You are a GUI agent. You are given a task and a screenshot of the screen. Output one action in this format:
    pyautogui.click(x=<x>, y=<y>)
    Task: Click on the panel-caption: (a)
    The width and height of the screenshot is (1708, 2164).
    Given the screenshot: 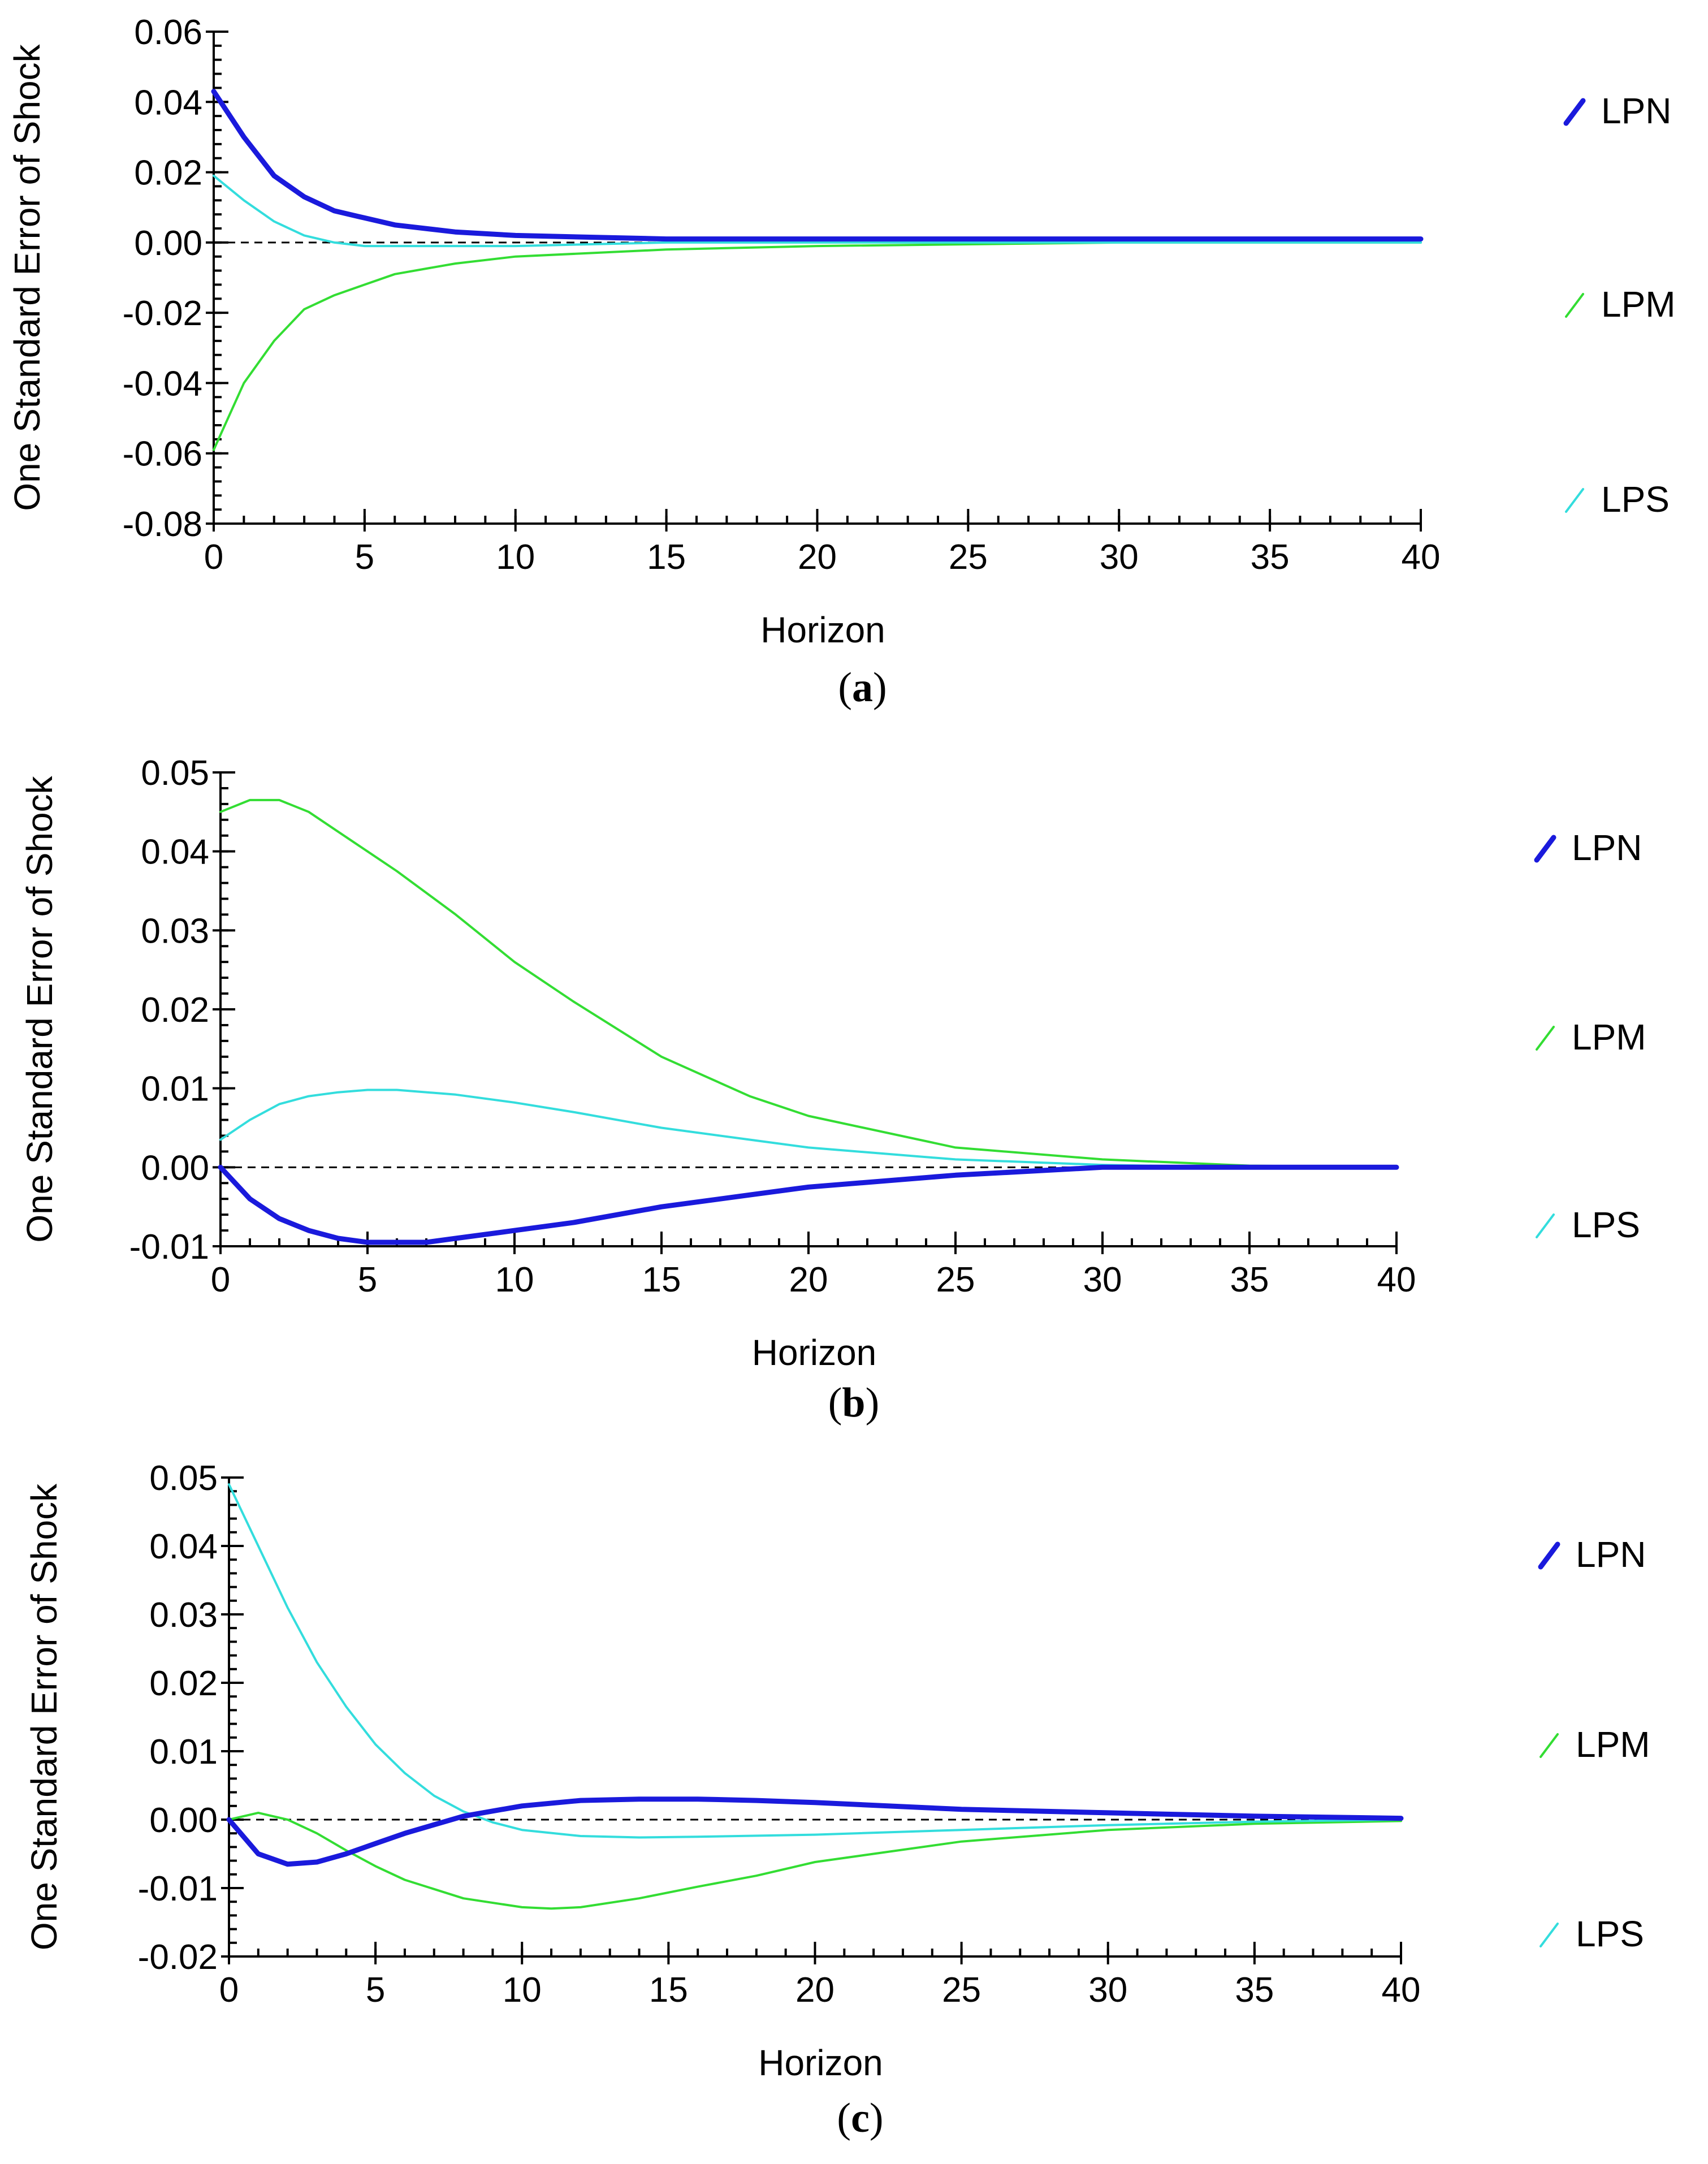 What is the action you would take?
    pyautogui.click(x=862, y=687)
    